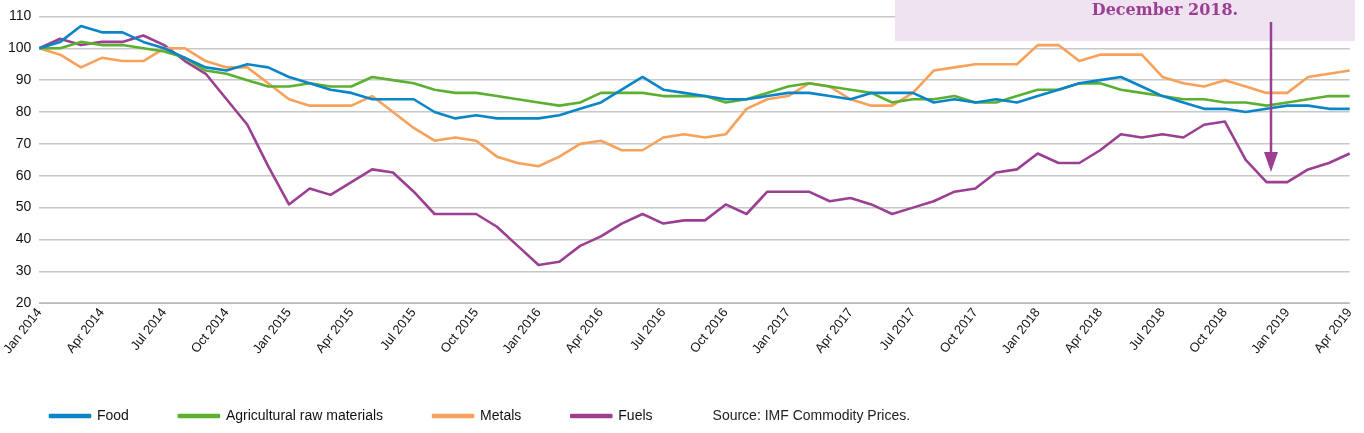 This screenshot has height=433, width=1364. I want to click on y-tick-label: 30, so click(23, 270).